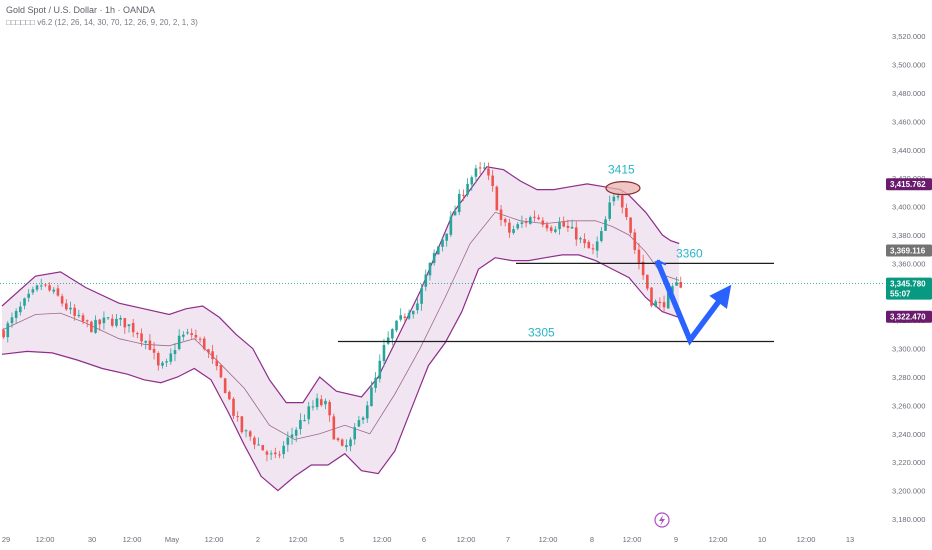 The height and width of the screenshot is (550, 932). I want to click on y-tick-label: 3,500.000, so click(908, 65).